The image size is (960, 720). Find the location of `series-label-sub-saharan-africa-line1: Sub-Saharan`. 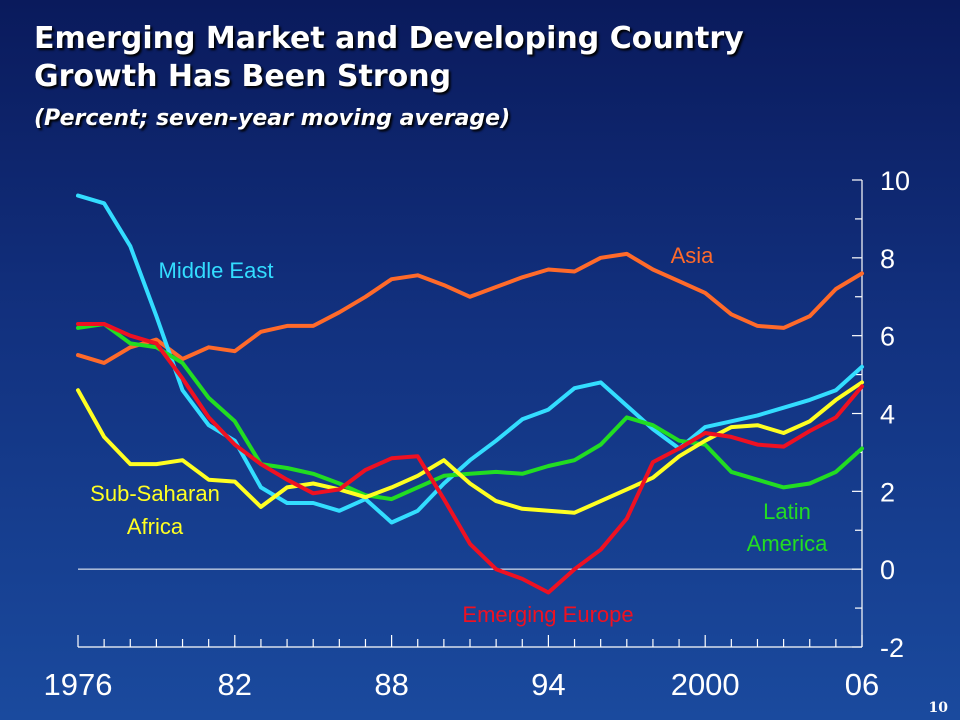

series-label-sub-saharan-africa-line1: Sub-Saharan is located at coordinates (155, 493).